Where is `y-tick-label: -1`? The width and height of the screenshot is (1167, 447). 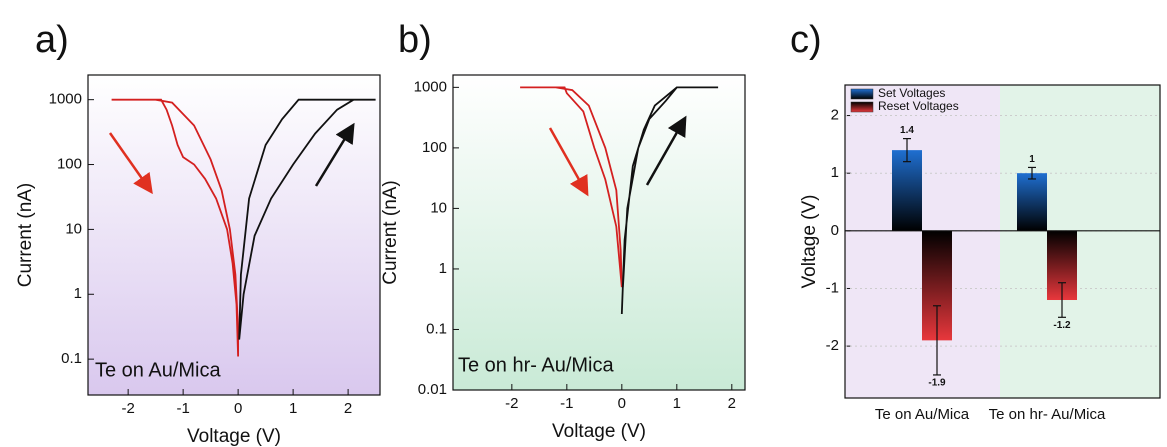
y-tick-label: -1 is located at coordinates (832, 287).